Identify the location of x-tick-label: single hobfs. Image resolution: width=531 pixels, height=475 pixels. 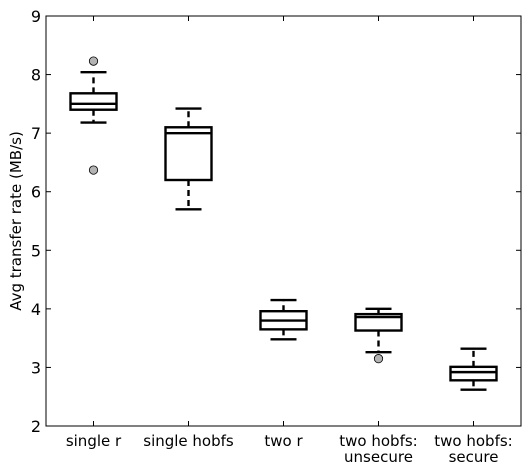
(188, 441).